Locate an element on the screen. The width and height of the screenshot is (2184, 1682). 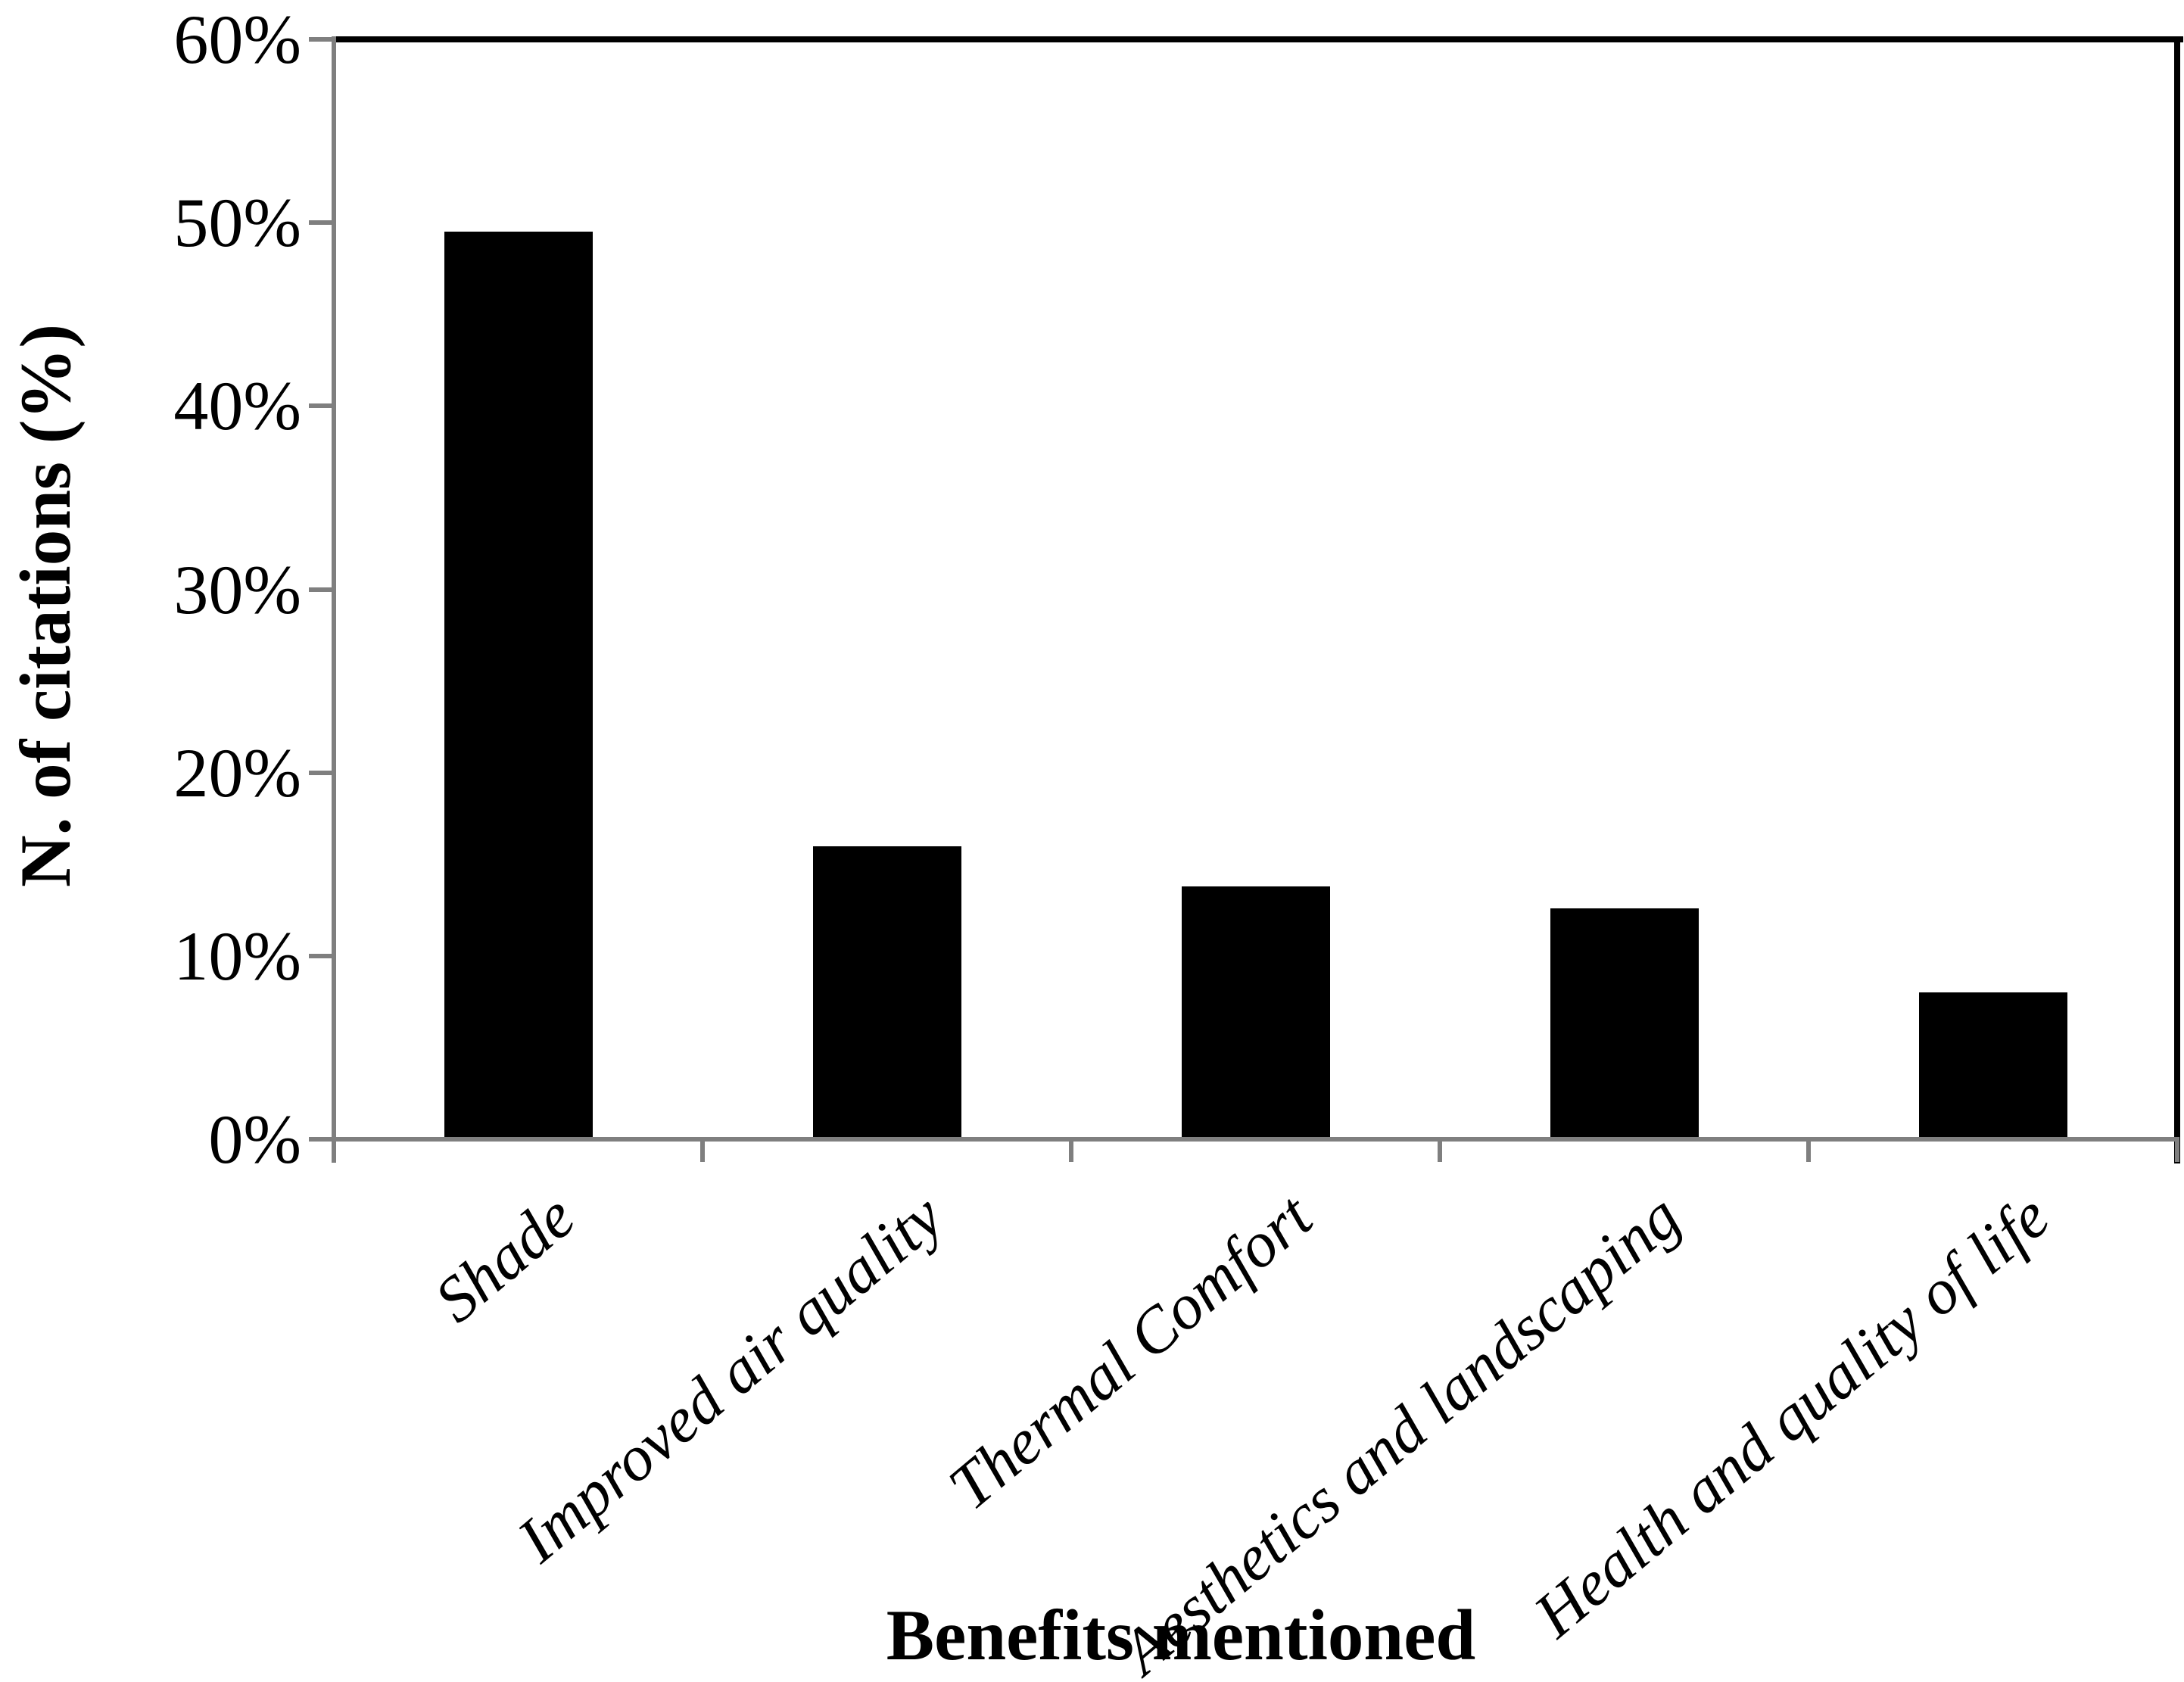
y-axis-line is located at coordinates (334, 600).